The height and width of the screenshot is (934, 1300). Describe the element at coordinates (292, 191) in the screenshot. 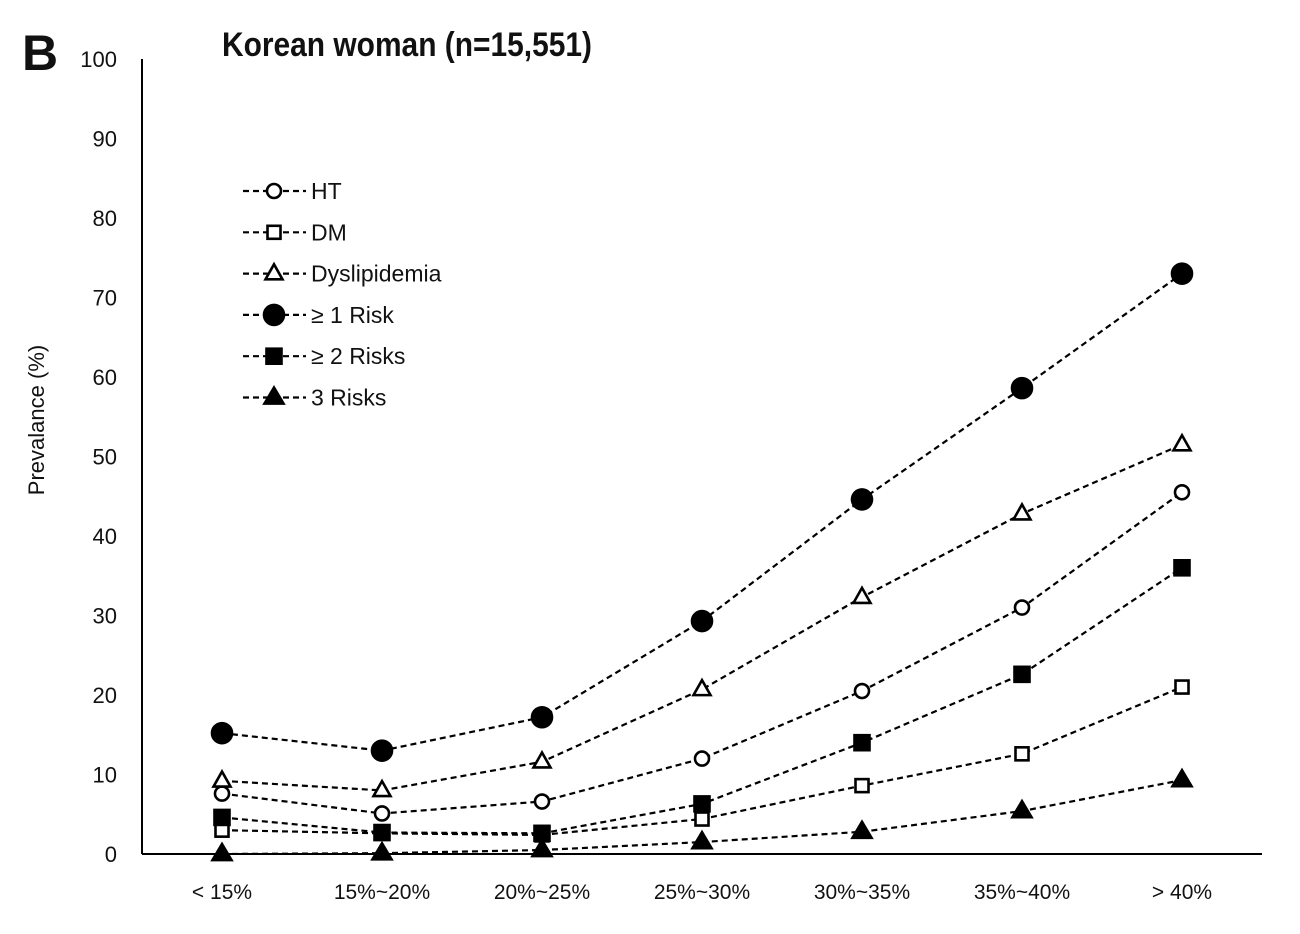

I see `legend-item: HT` at that location.